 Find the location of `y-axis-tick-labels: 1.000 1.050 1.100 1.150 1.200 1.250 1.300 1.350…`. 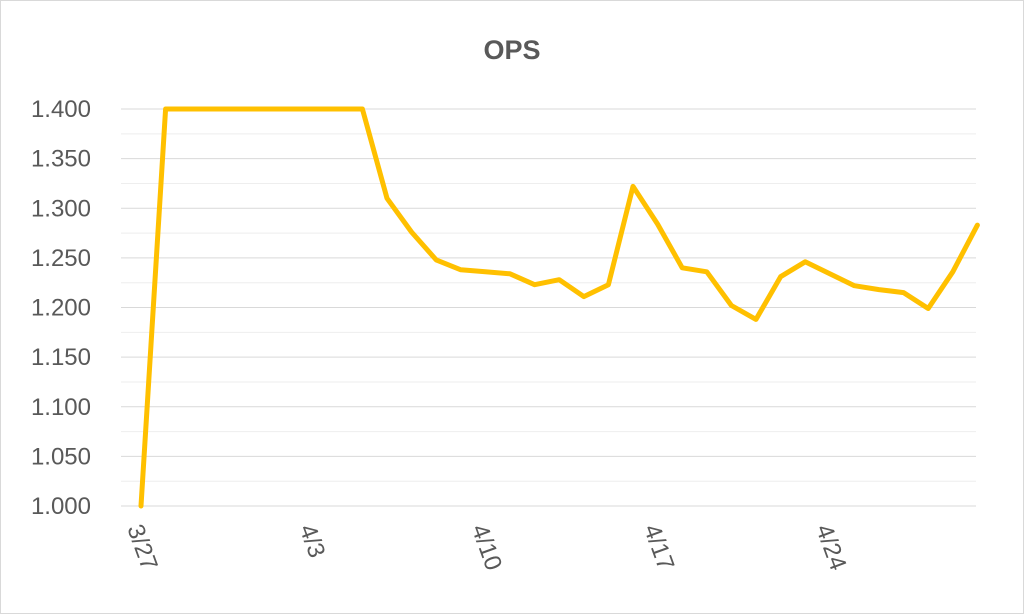

y-axis-tick-labels: 1.000 1.050 1.100 1.150 1.200 1.250 1.300 1.350… is located at coordinates (61, 308).